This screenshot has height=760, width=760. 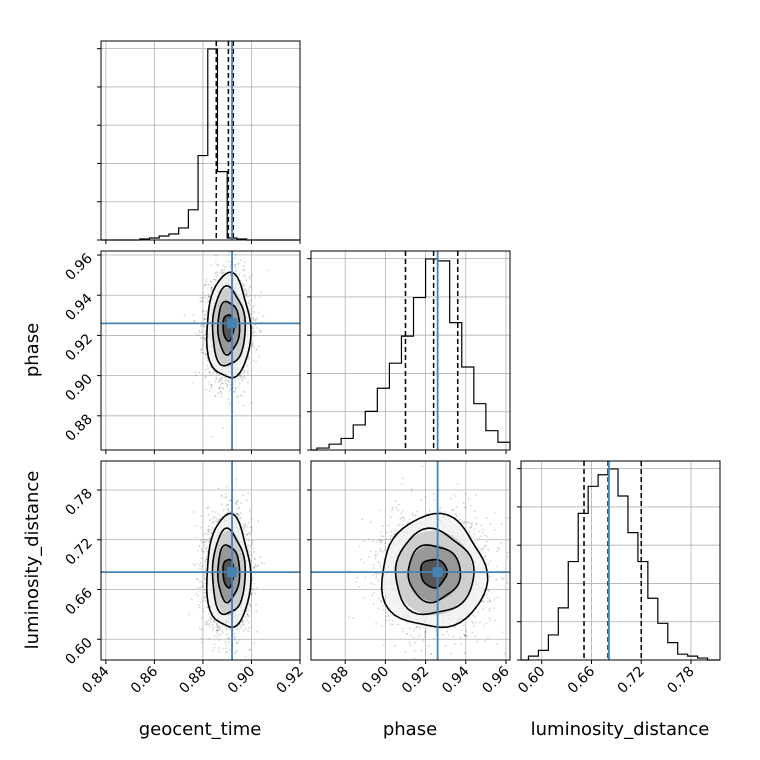 What do you see at coordinates (184, 578) in the screenshot?
I see `scatter-panel-geocent_time-luminosity_distance: 0.84 0.86 0.88 0.90 0.920.600.660.720.78` at bounding box center [184, 578].